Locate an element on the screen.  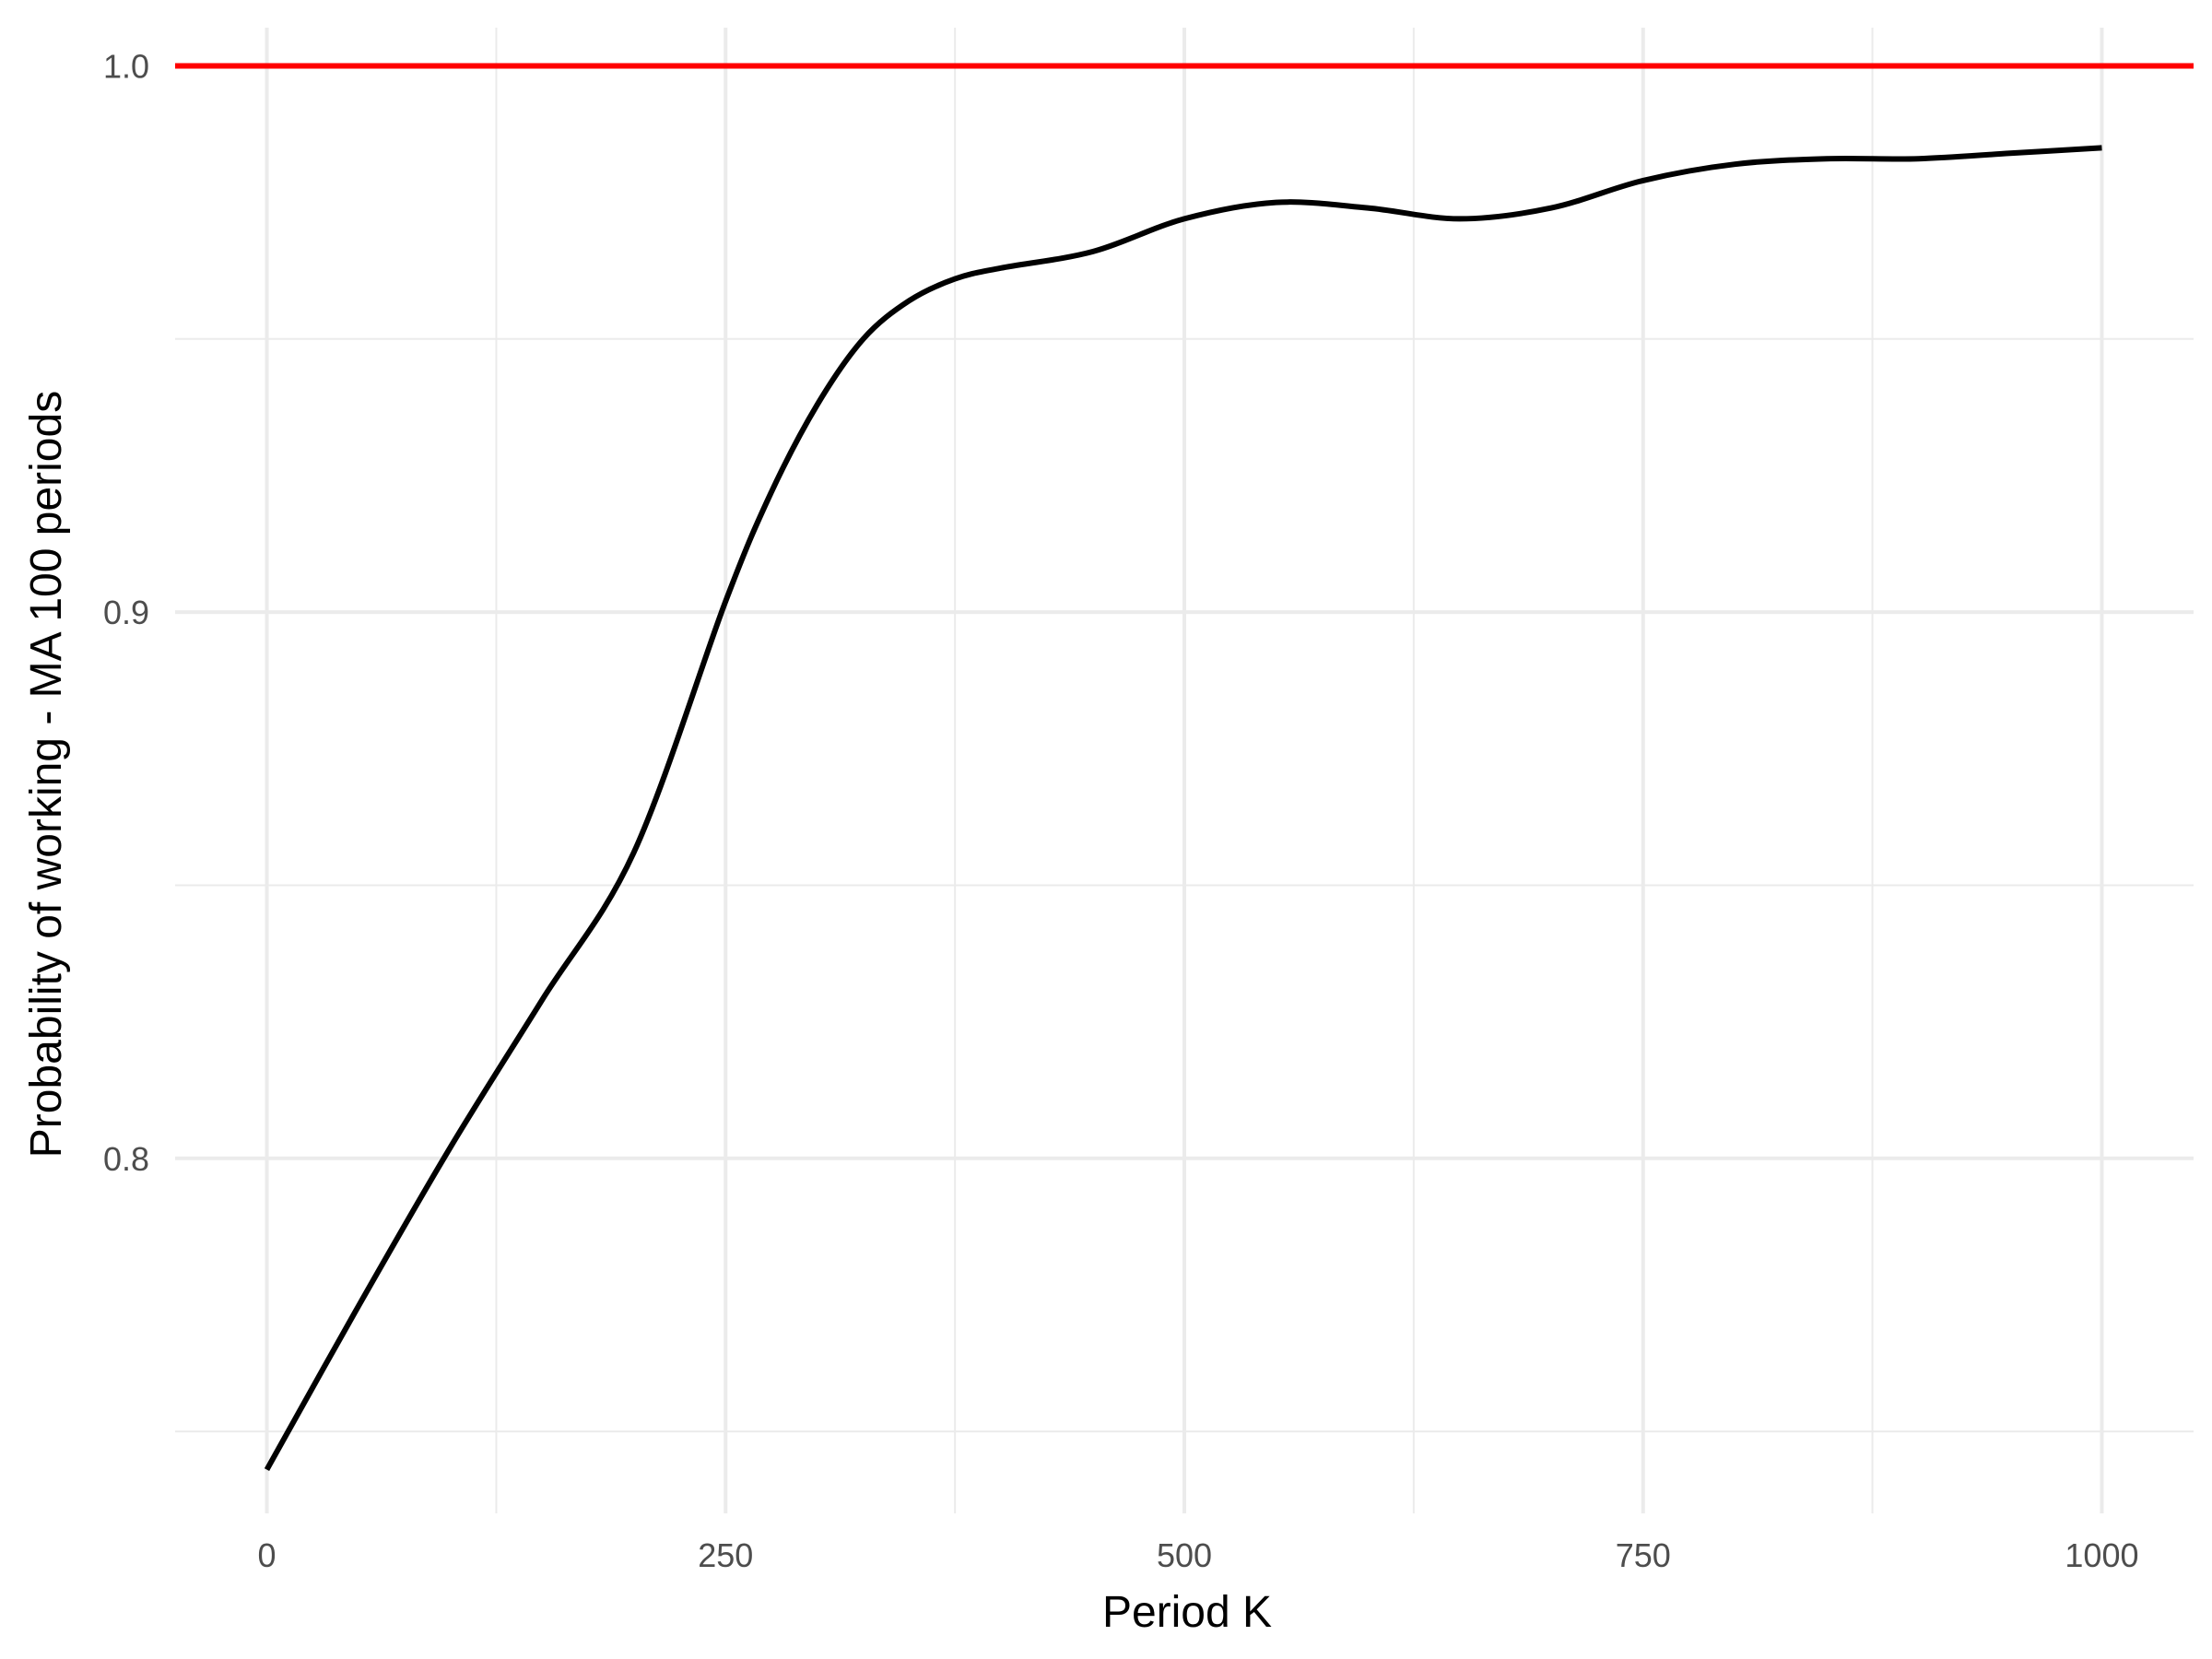
x-tick-label: 500 is located at coordinates (1184, 1555).